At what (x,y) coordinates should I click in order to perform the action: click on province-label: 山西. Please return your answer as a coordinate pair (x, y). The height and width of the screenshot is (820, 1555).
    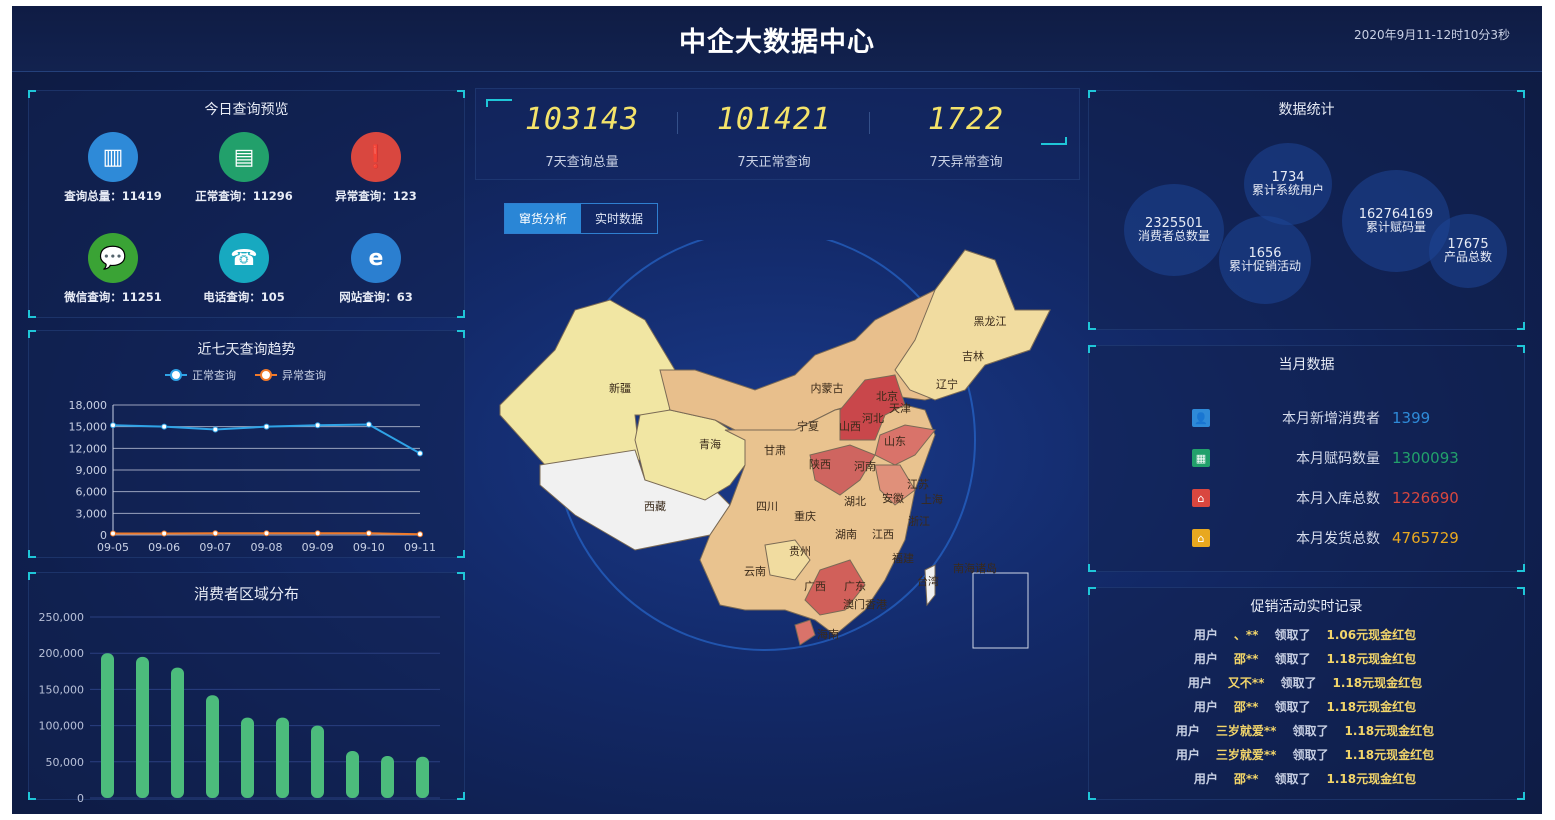
    Looking at the image, I should click on (850, 426).